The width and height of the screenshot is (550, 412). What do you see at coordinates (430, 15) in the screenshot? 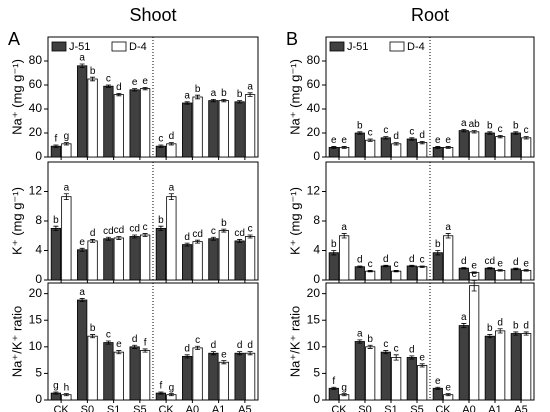
I see `column-title: Root` at bounding box center [430, 15].